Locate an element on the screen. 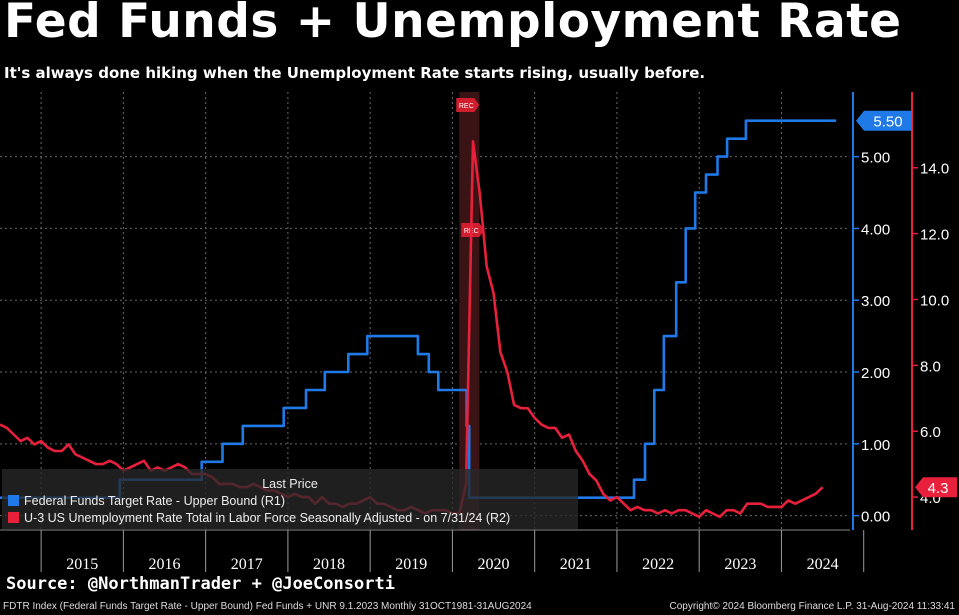  axis-r1-tick-label: 1.00 is located at coordinates (875, 445).